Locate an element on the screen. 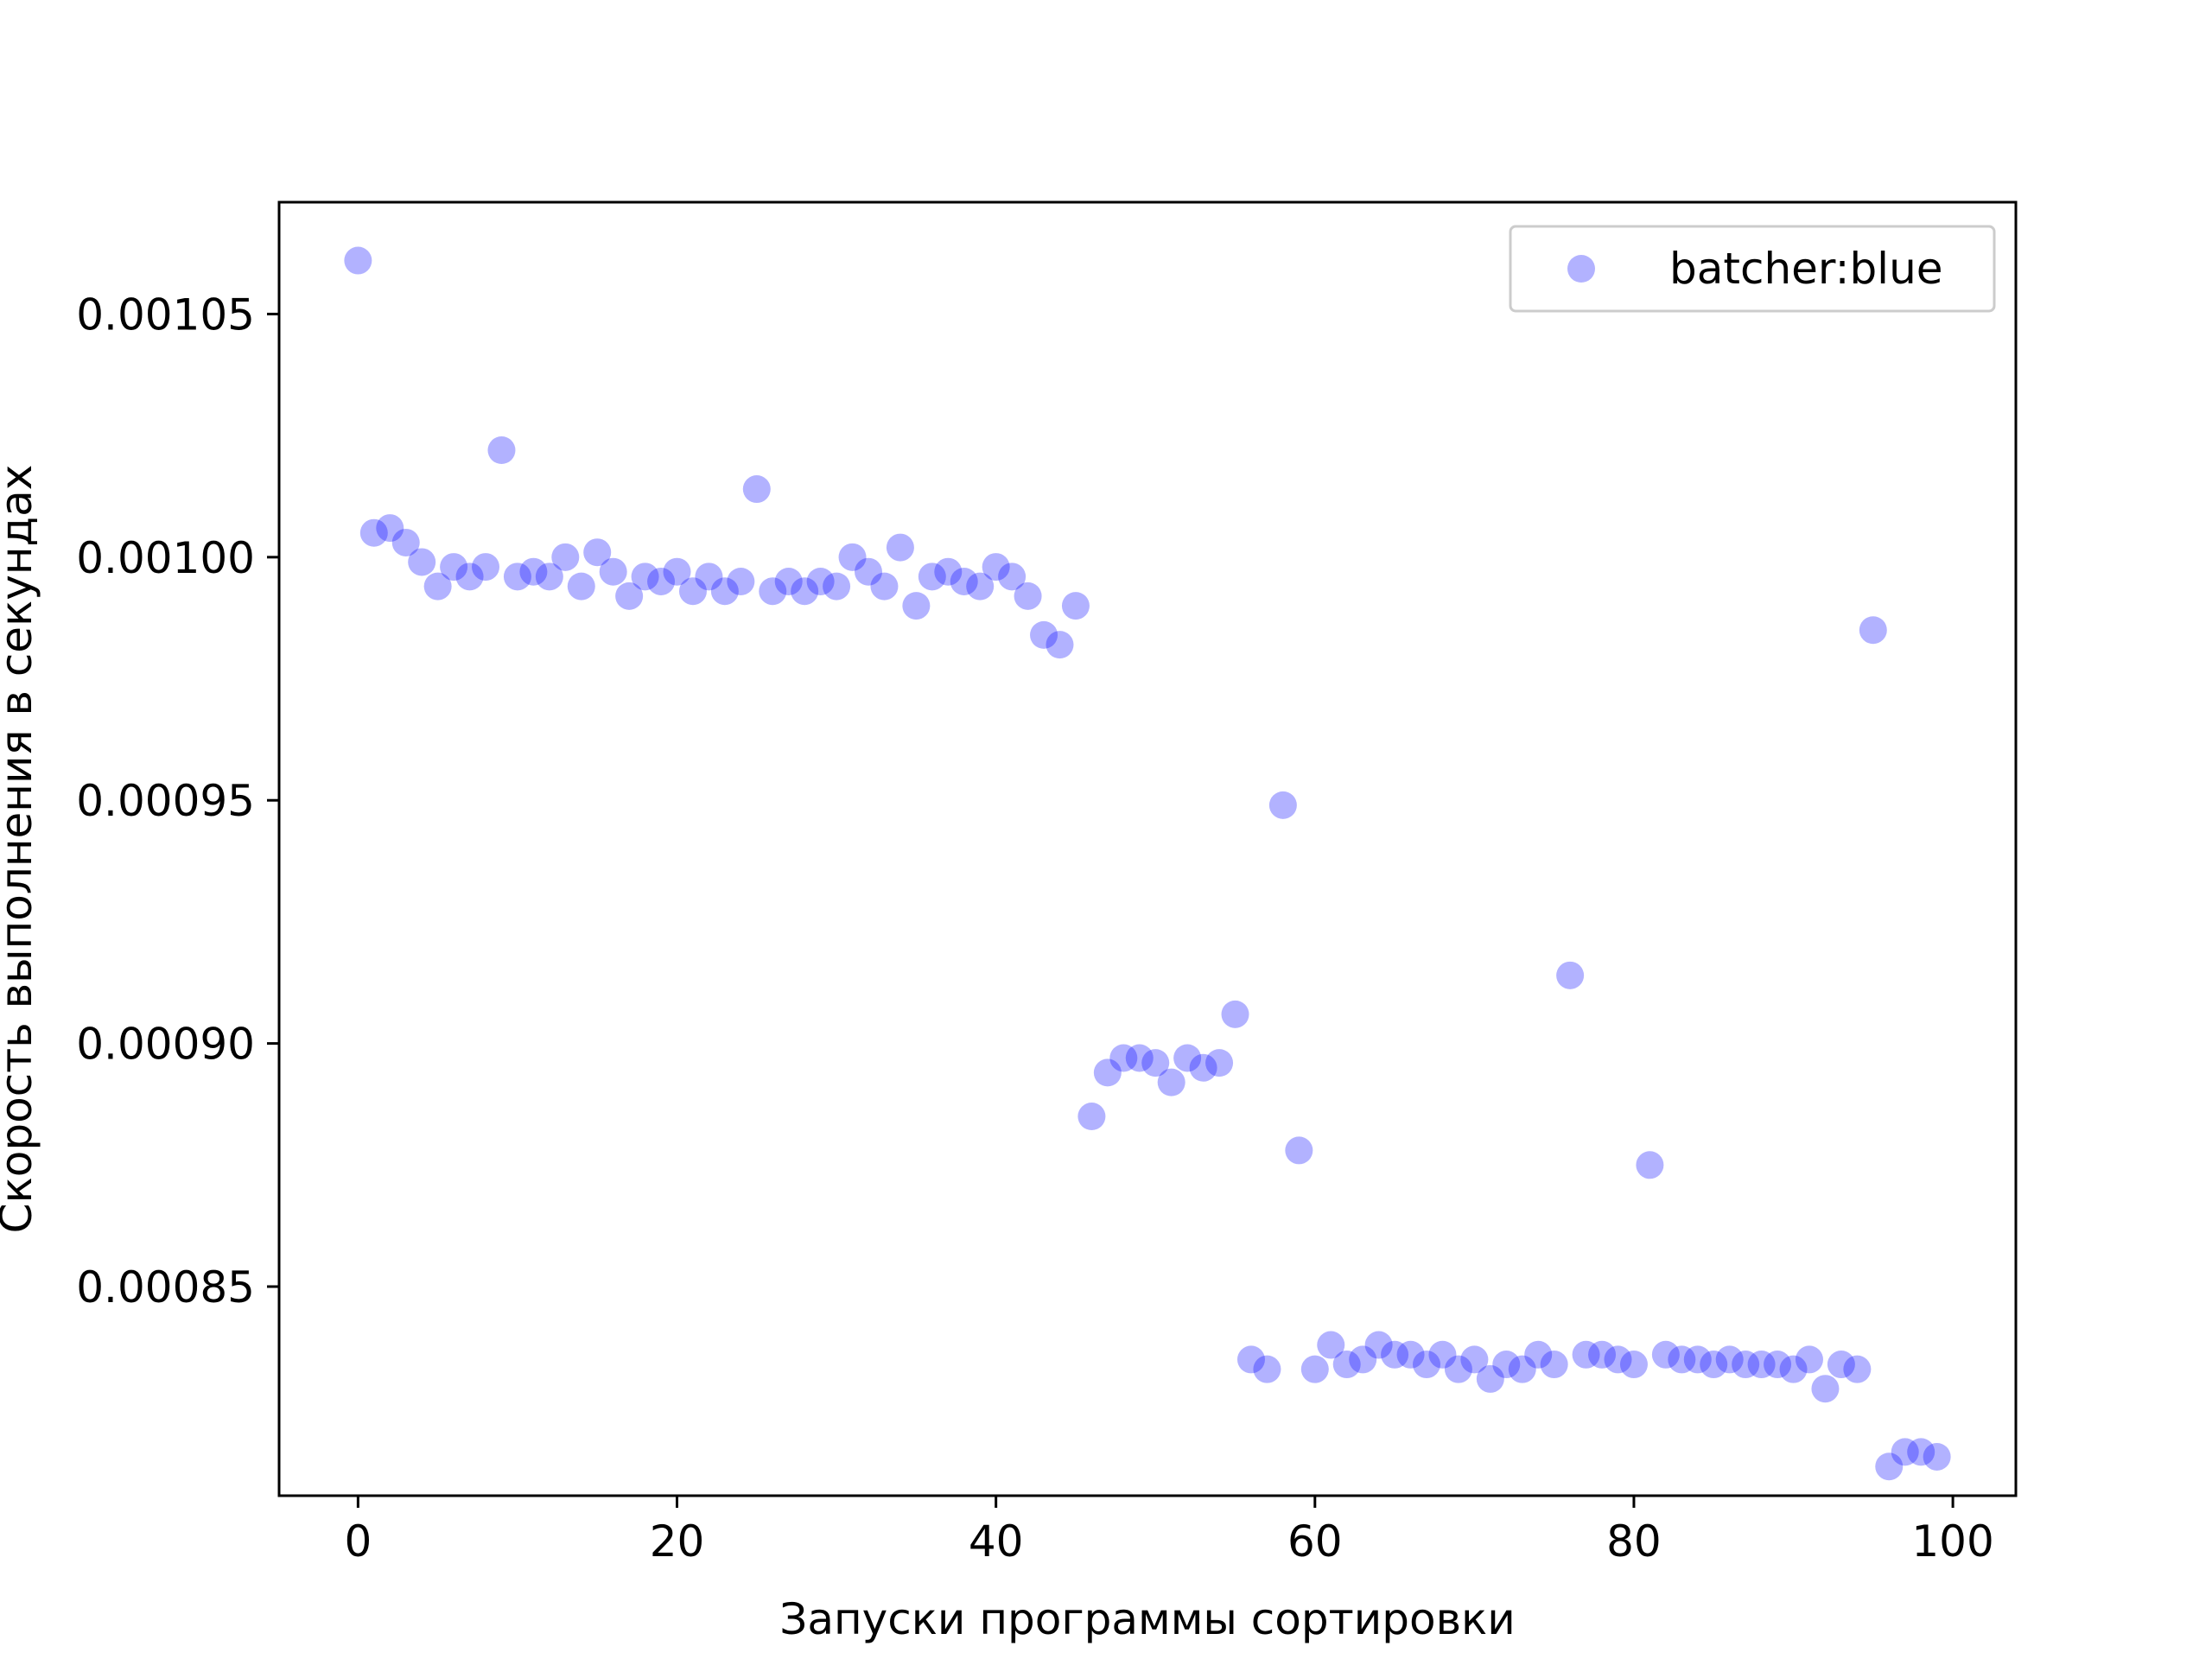 The height and width of the screenshot is (1659, 2212). y-axis-ticks: 0.00085 0.00090 0.00095 0.00100 0.00105 is located at coordinates (177, 801).